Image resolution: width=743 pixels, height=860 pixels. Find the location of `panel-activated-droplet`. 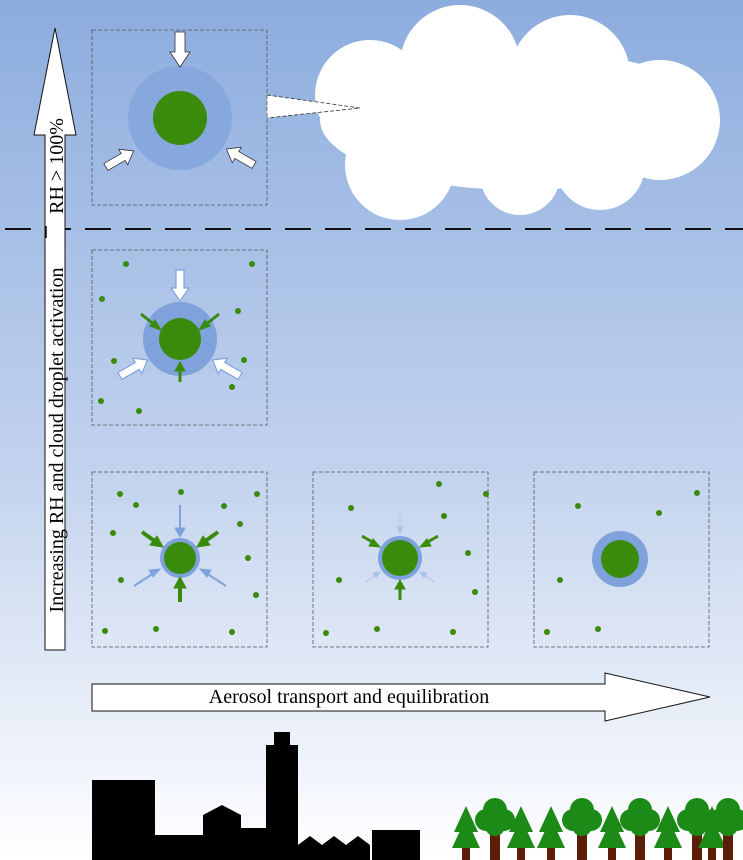

panel-activated-droplet is located at coordinates (179, 117).